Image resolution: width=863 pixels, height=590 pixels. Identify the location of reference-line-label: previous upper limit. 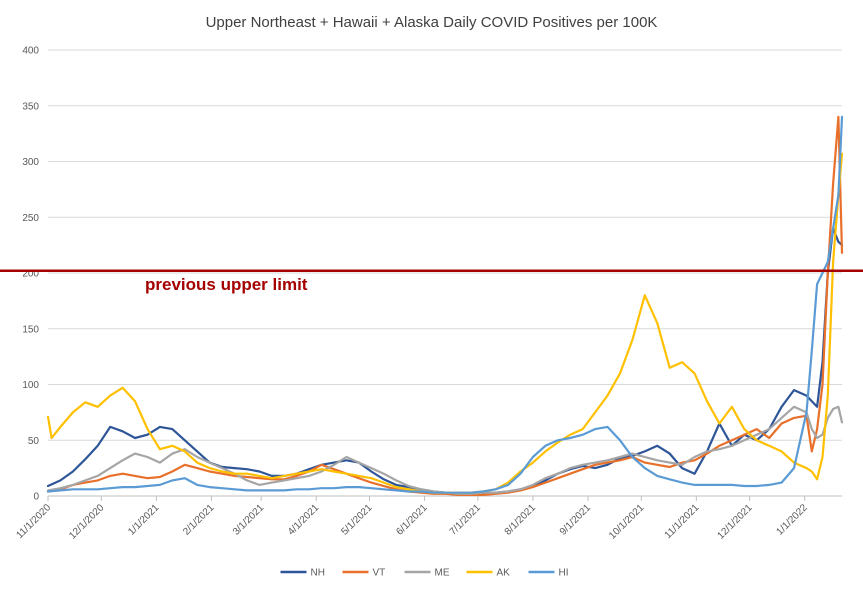
(226, 284).